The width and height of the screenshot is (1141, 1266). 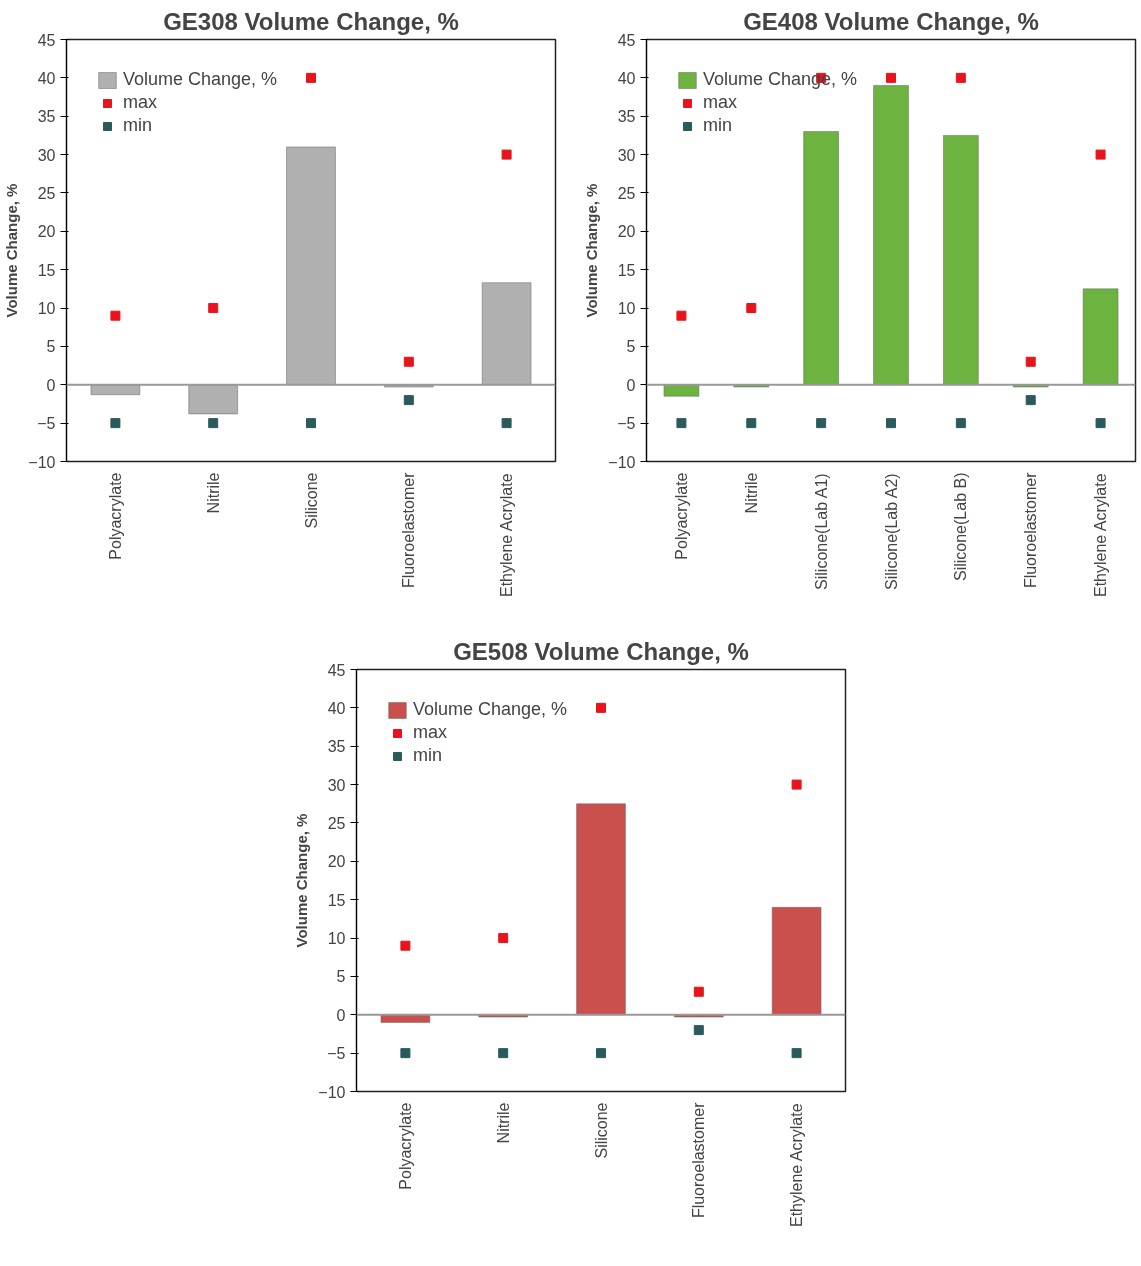 What do you see at coordinates (961, 526) in the screenshot?
I see `x-tick-label: Silicone(Lab B)` at bounding box center [961, 526].